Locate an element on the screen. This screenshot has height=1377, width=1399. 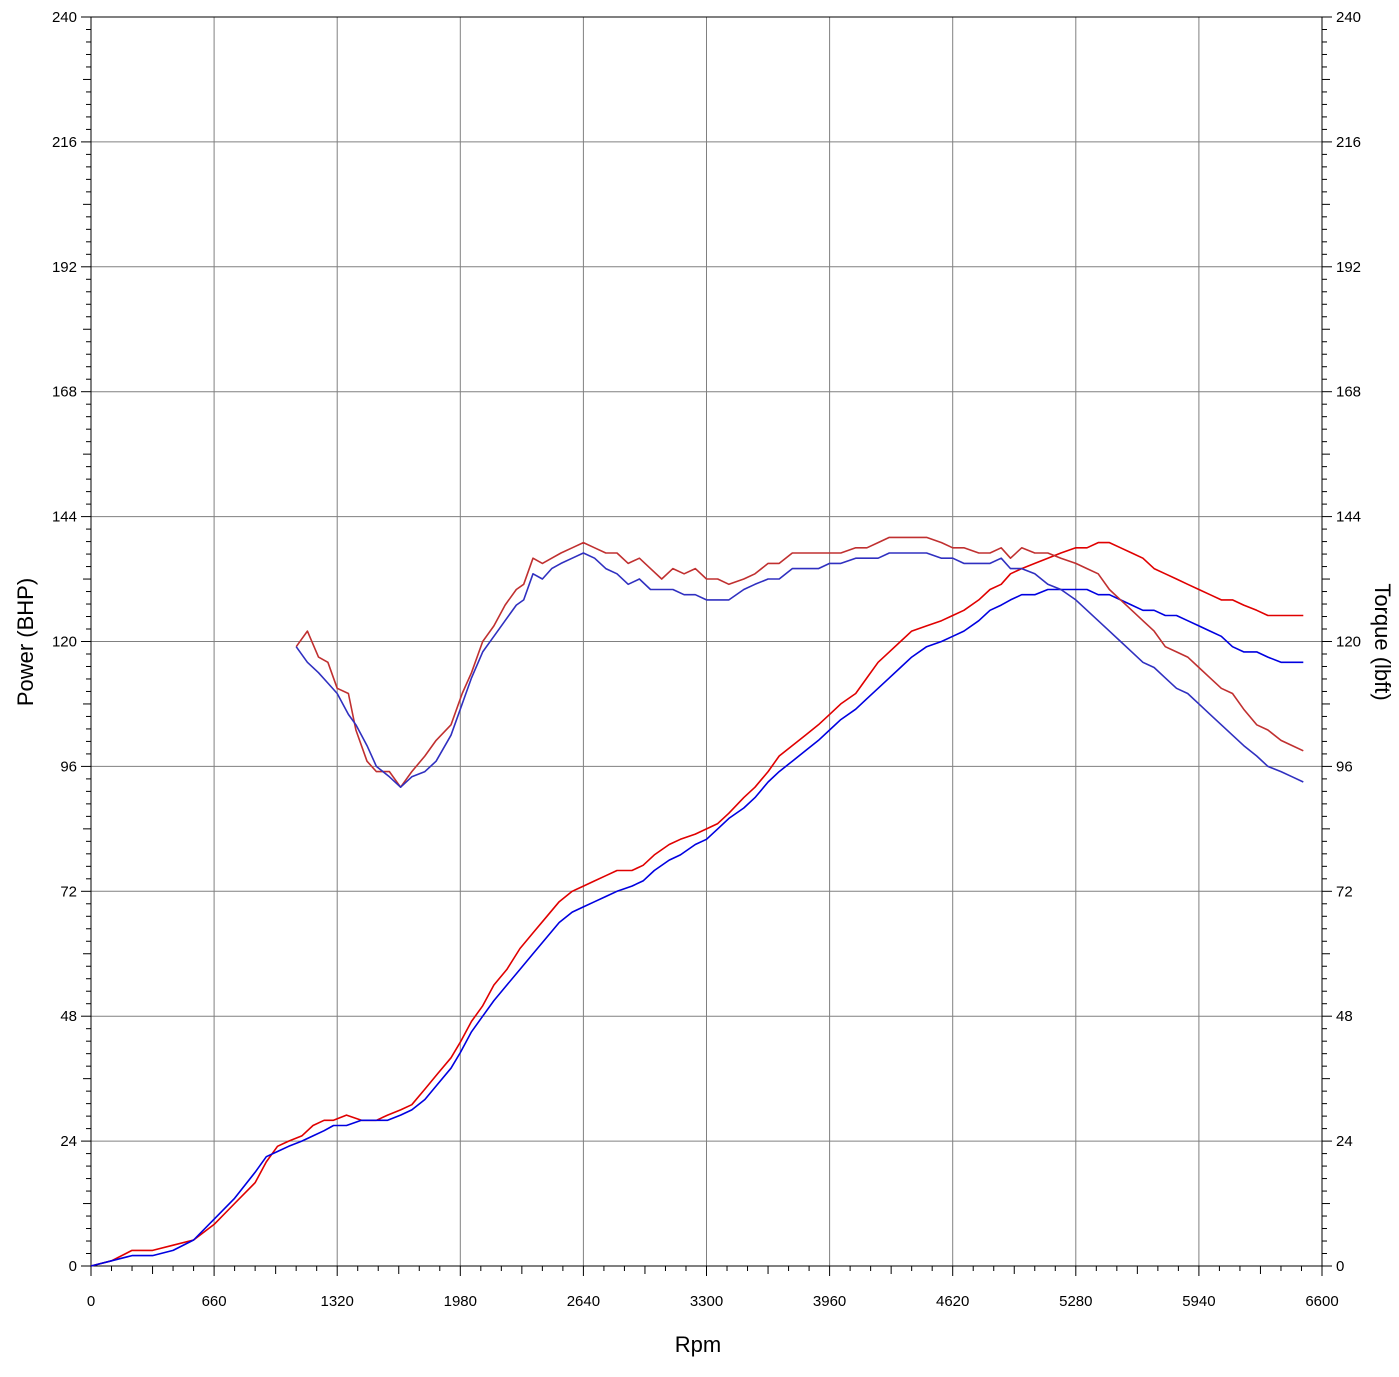
y-right-tick-label: 96 is located at coordinates (1344, 766).